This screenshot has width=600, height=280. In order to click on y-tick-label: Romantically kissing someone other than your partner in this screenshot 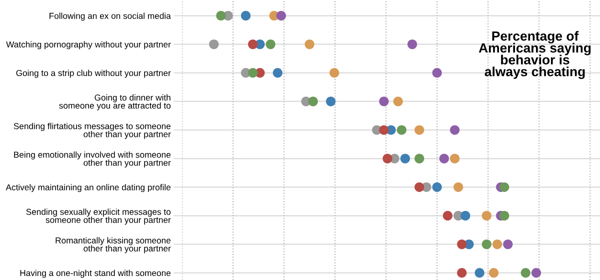, I will do `click(113, 245)`.